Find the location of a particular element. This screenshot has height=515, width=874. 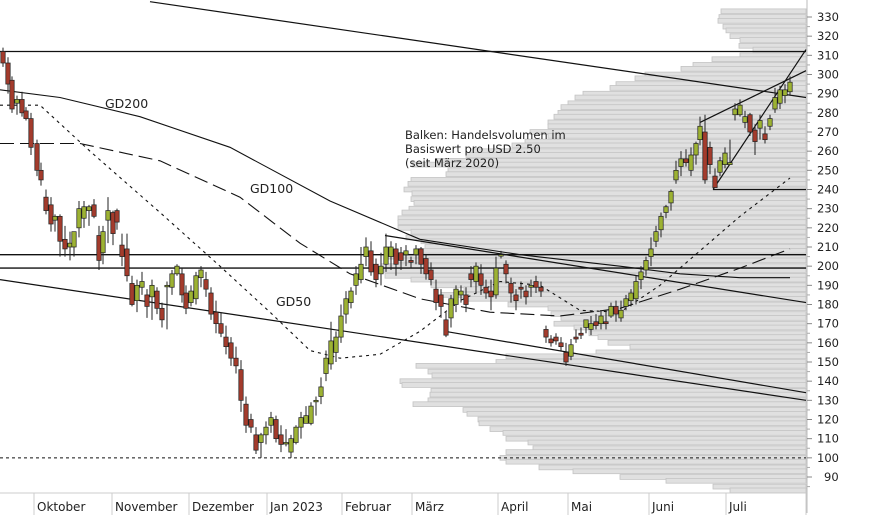

x-tick-label: Jan 2023 is located at coordinates (296, 507).